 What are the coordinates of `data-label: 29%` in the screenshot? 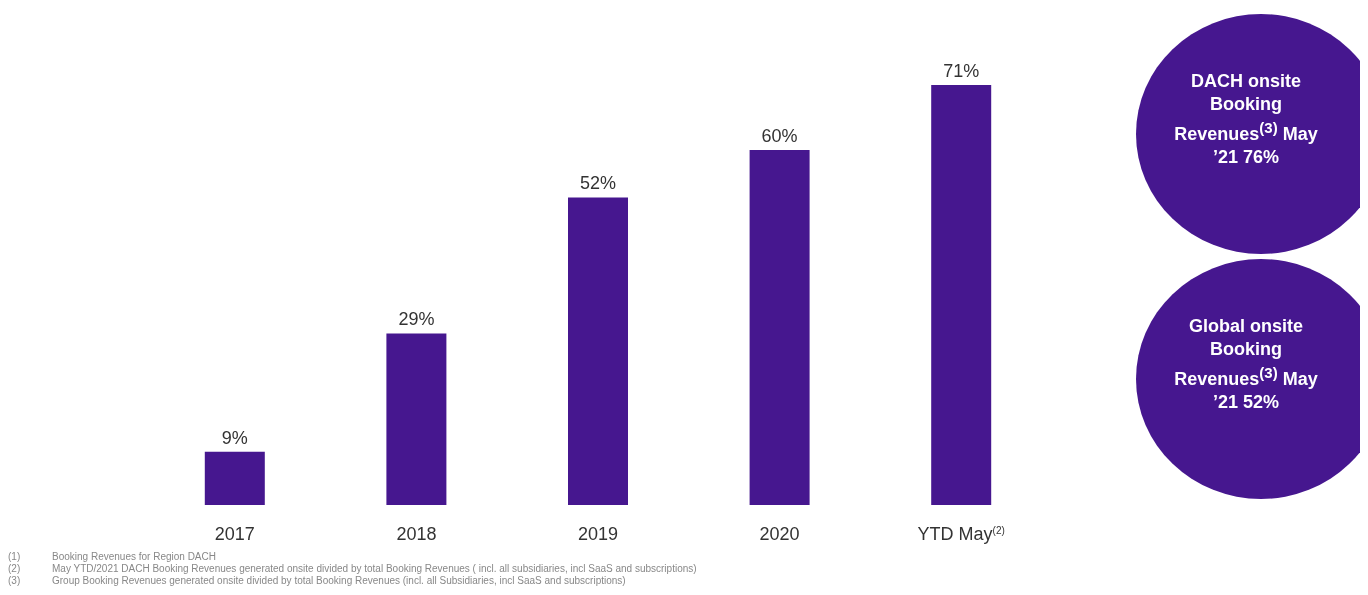 It's located at (416, 319).